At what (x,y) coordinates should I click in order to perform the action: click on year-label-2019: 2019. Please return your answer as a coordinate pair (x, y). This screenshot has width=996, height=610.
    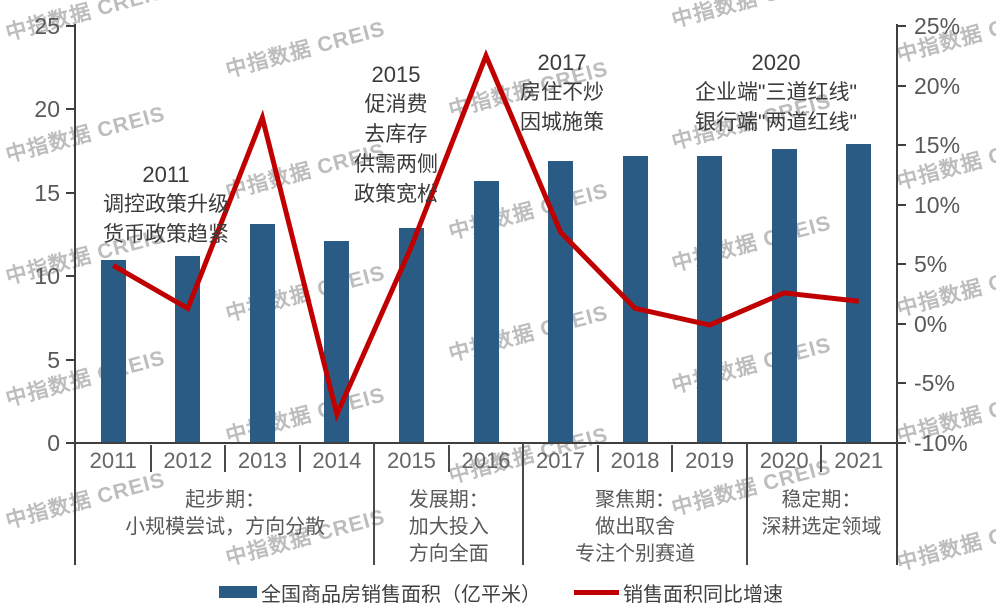
    Looking at the image, I should click on (710, 460).